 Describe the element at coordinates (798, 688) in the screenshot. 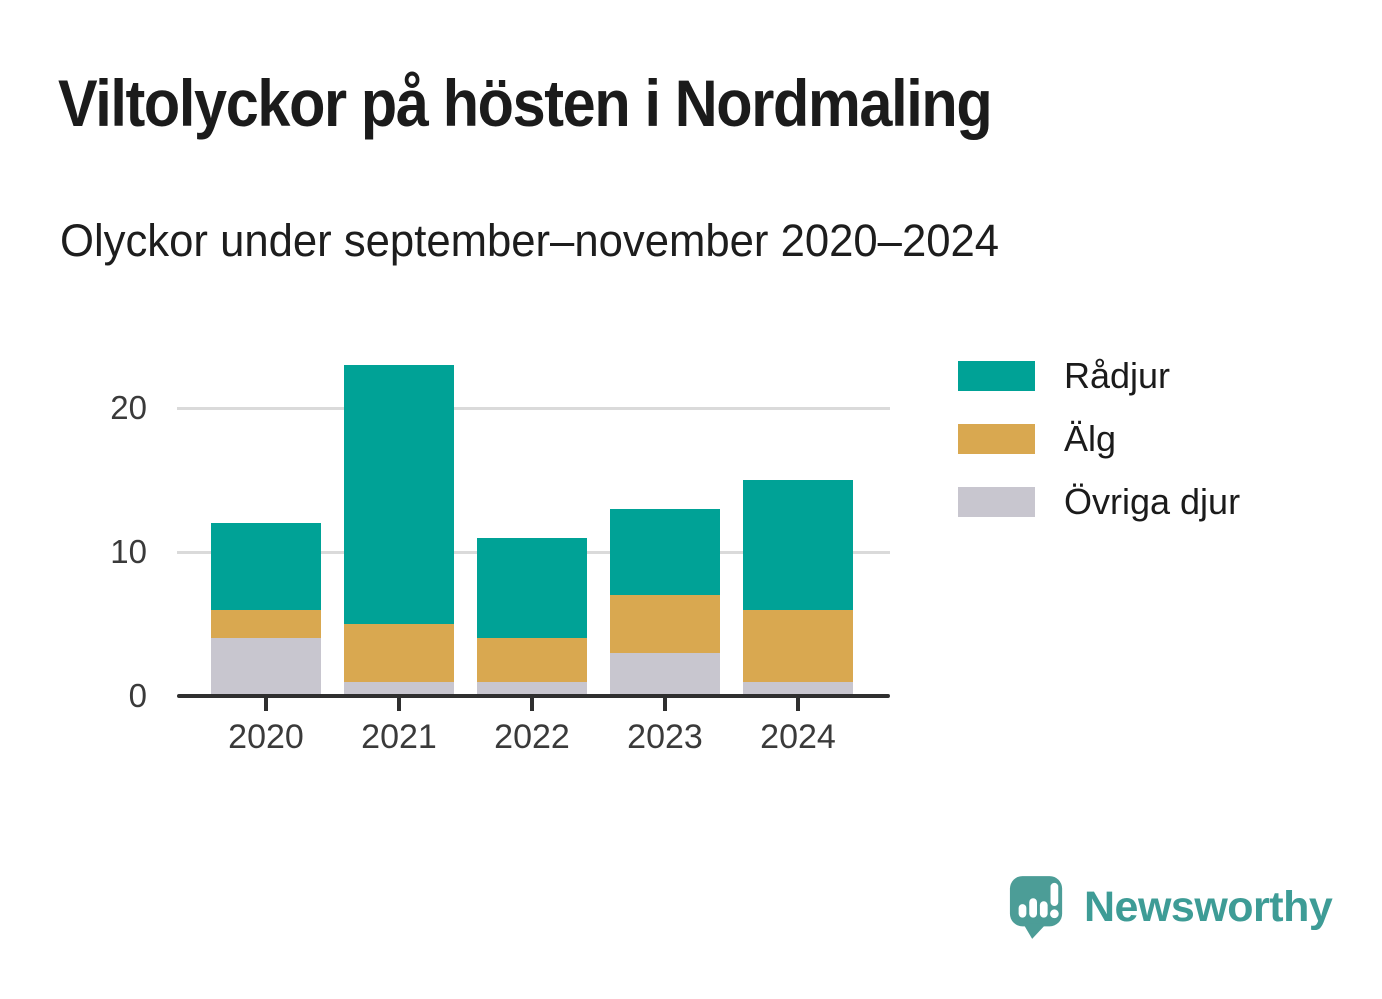

I see `bar-segment-2024-Övriga djur` at that location.